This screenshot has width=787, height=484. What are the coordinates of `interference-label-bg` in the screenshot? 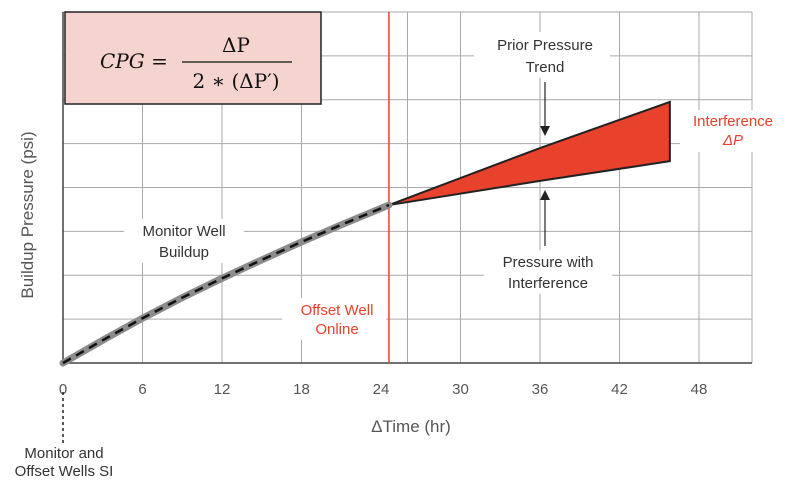 It's located at (732, 131).